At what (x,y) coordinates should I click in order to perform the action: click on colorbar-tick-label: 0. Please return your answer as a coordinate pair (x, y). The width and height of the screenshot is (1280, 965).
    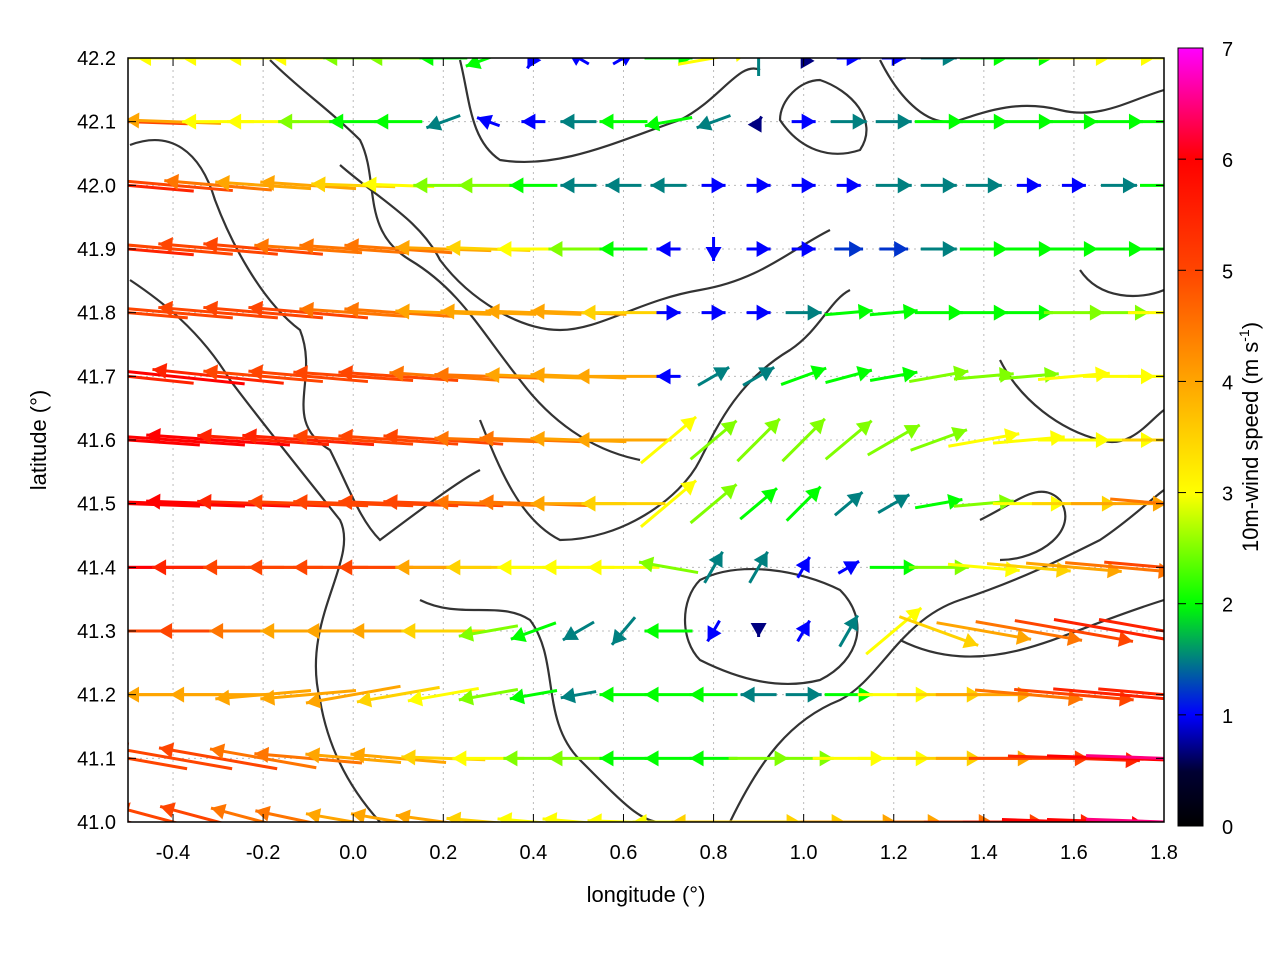
    Looking at the image, I should click on (1227, 828).